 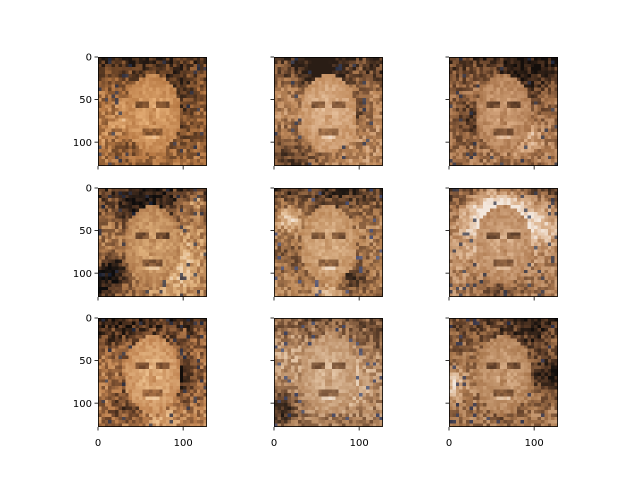 I want to click on subplot-r3c3: 0 100, so click(x=501, y=383).